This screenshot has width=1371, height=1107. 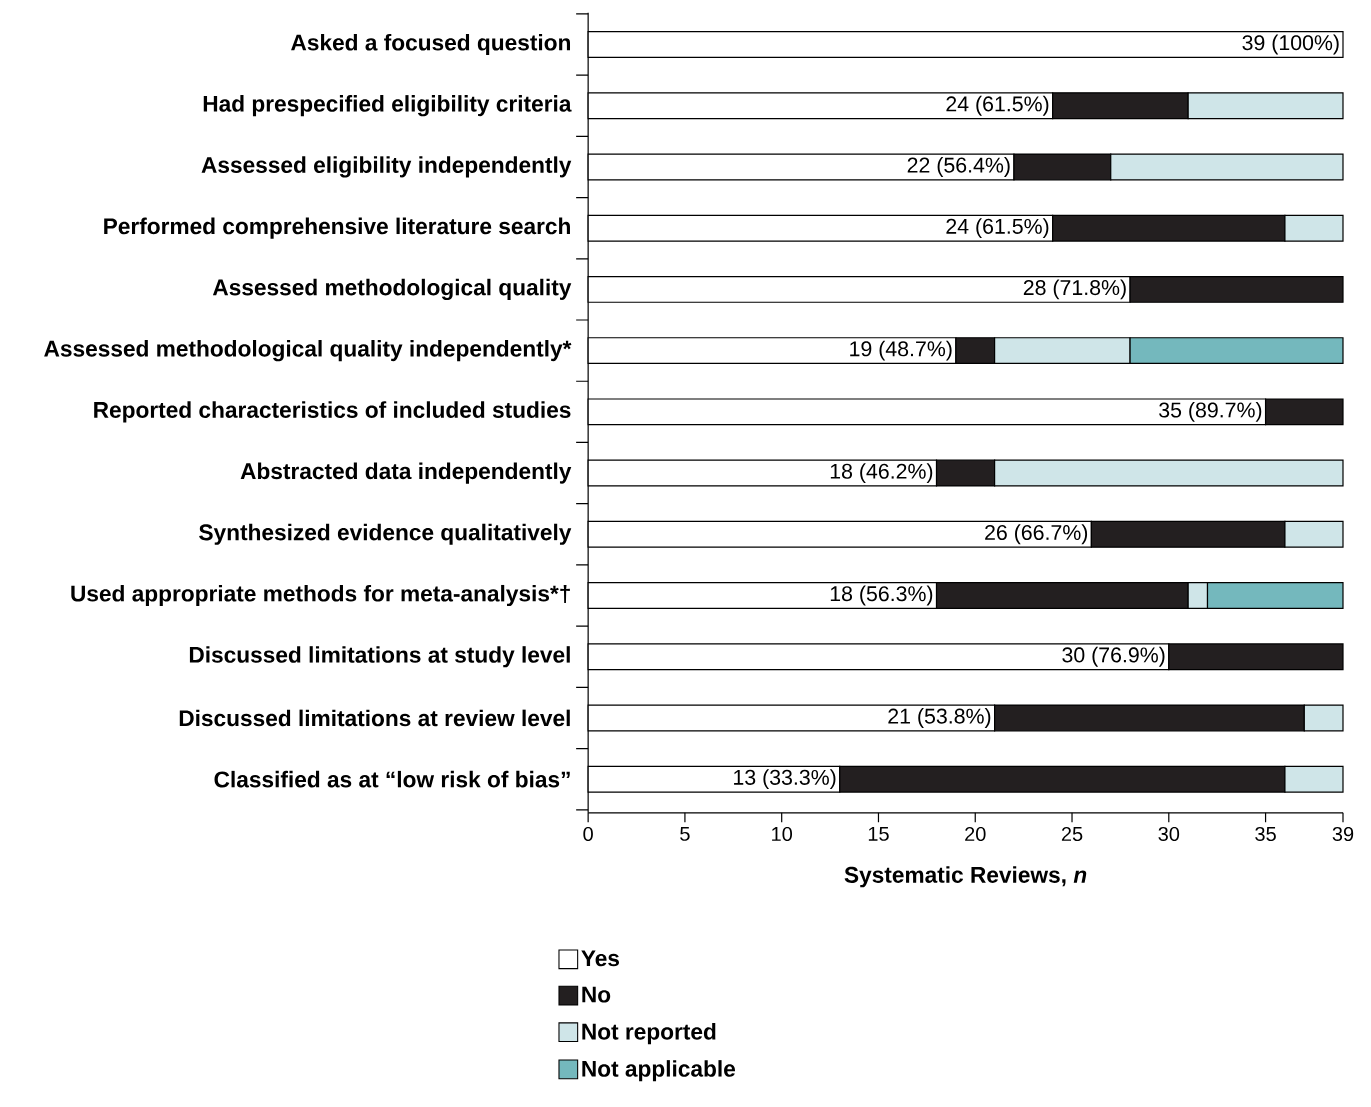 I want to click on x-tick-label: 35, so click(x=1265, y=834).